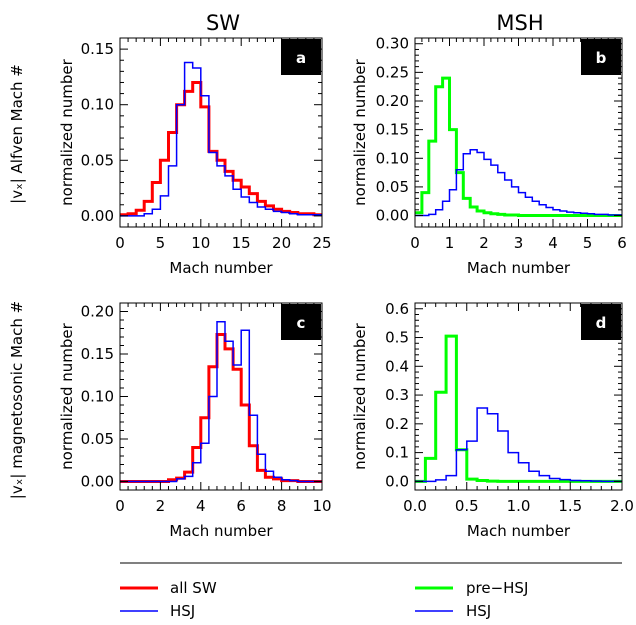 The height and width of the screenshot is (625, 636). Describe the element at coordinates (397, 338) in the screenshot. I see `y-tick-label: 0.5` at that location.